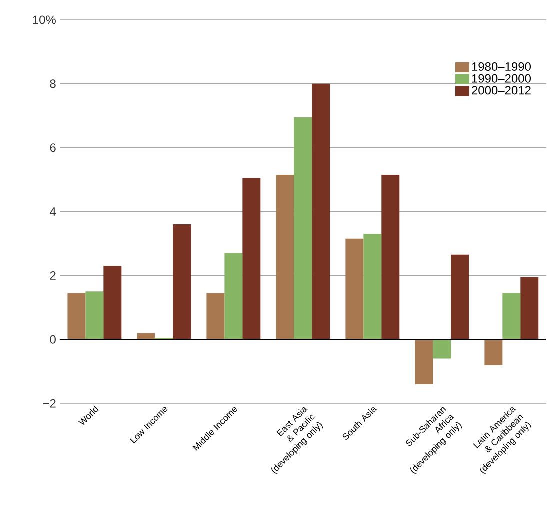  I want to click on legend-label: 2000–2012, so click(501, 90).